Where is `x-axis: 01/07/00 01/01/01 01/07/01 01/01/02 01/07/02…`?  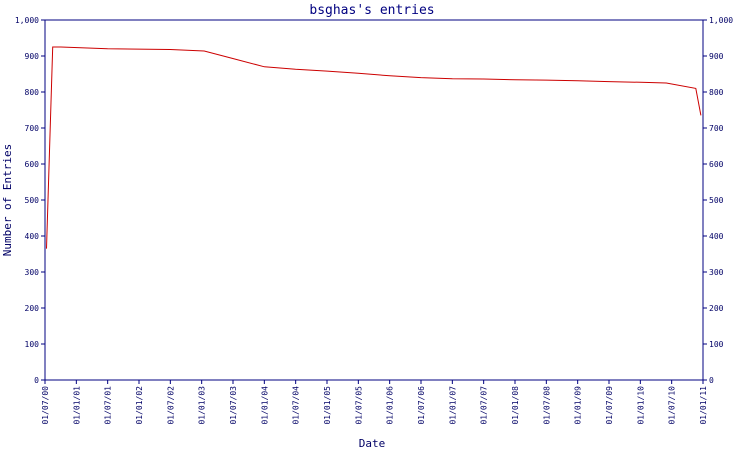
x-axis: 01/07/00 01/01/01 01/07/01 01/01/02 01/07/02… is located at coordinates (374, 402).